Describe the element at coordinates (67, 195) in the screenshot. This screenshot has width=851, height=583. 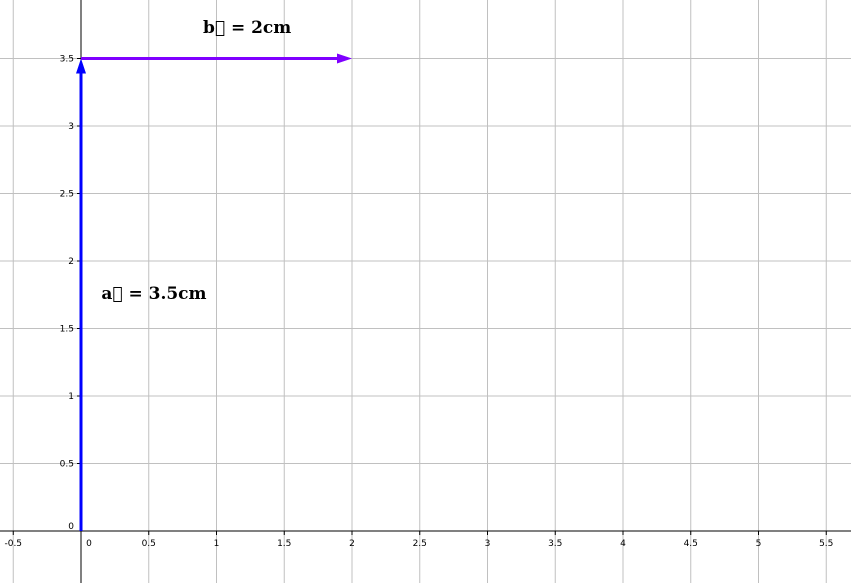
I see `y-tick-label: 2.5` at that location.